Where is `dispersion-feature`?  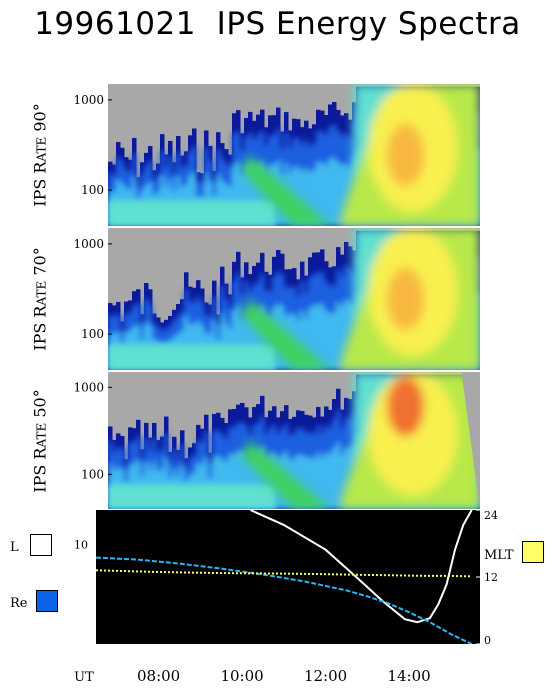
dispersion-feature is located at coordinates (286, 334).